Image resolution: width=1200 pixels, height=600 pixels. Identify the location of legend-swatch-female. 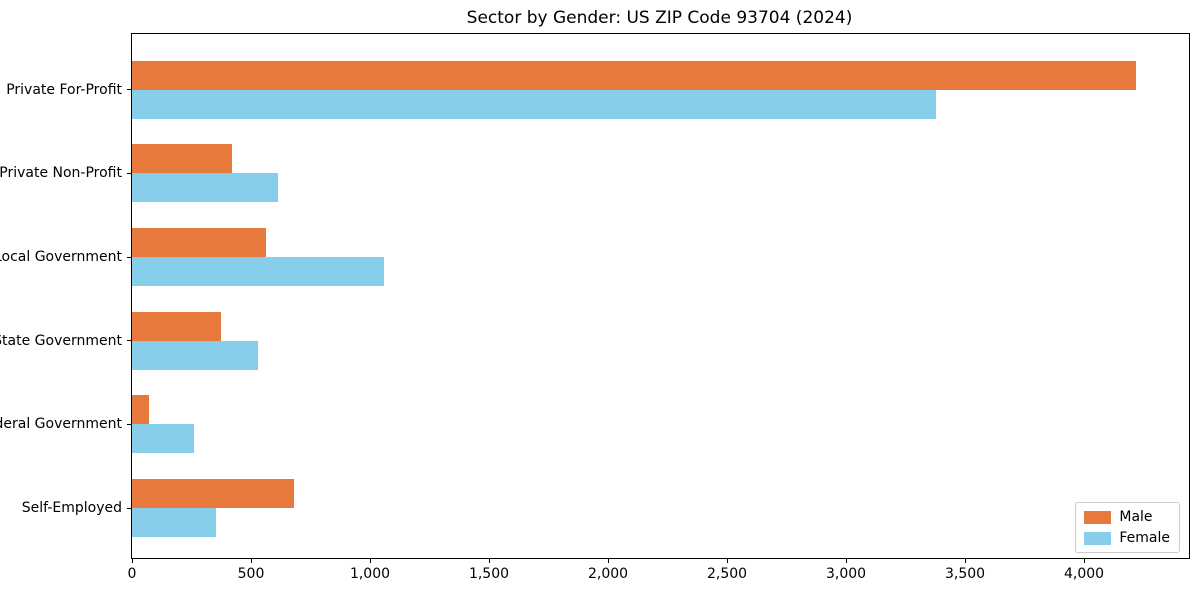
(1098, 538).